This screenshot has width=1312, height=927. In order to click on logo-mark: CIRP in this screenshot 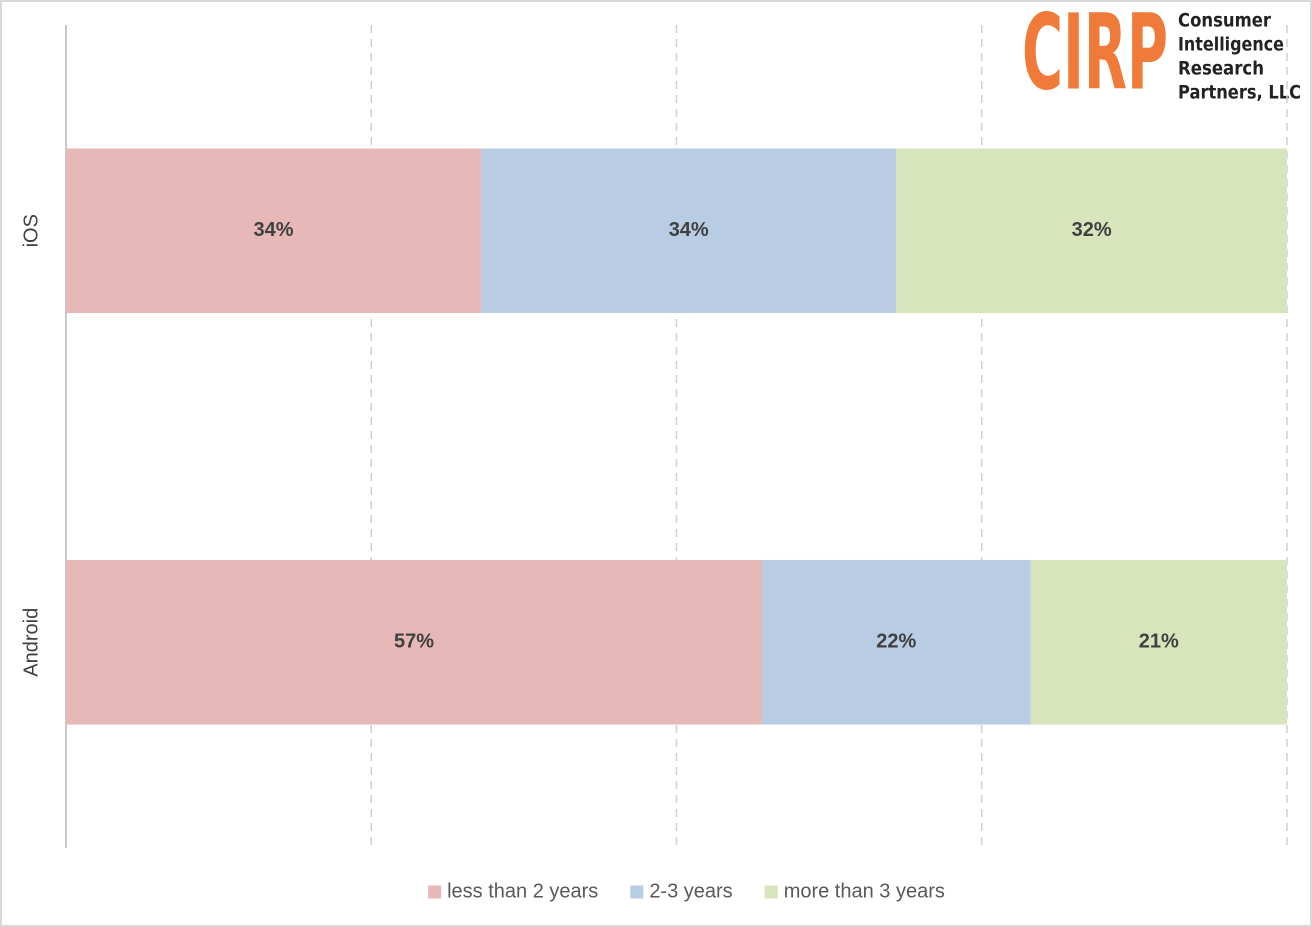, I will do `click(1095, 56)`.